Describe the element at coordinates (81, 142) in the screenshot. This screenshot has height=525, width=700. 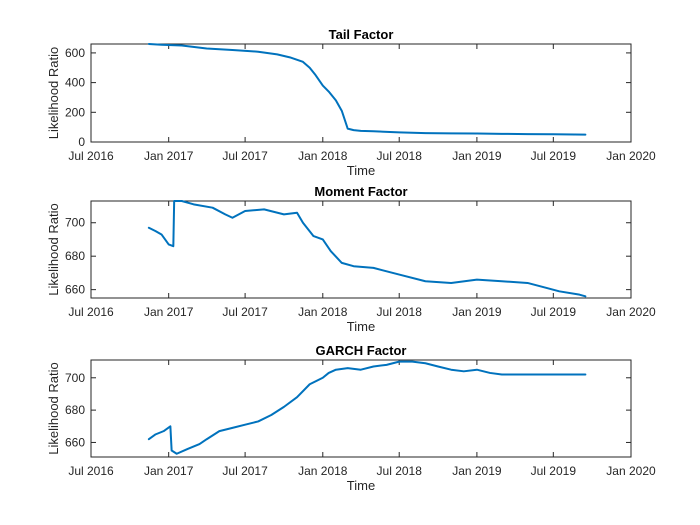
I see `y-tick-label: 0` at that location.